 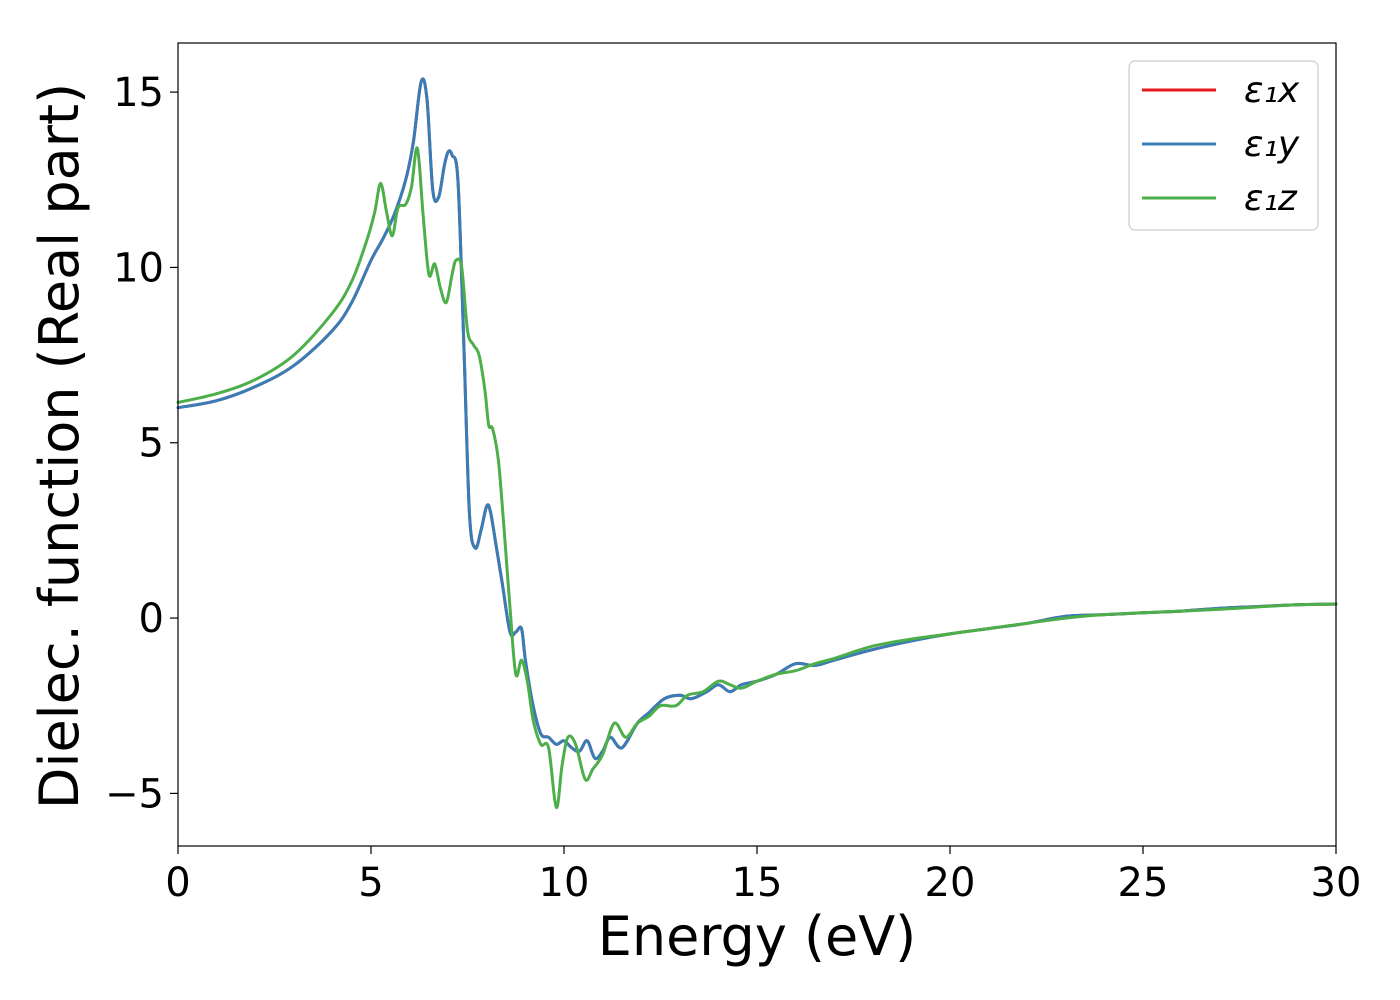 What do you see at coordinates (564, 883) in the screenshot?
I see `x-tick-label: 10` at bounding box center [564, 883].